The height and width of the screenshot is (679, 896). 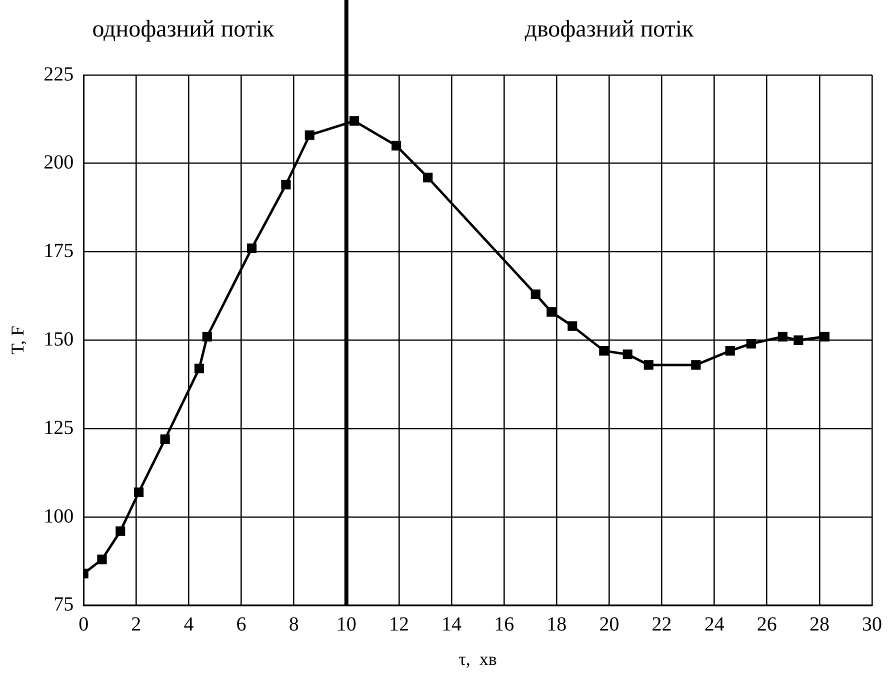 What do you see at coordinates (64, 605) in the screenshot?
I see `y-tick-label: 75` at bounding box center [64, 605].